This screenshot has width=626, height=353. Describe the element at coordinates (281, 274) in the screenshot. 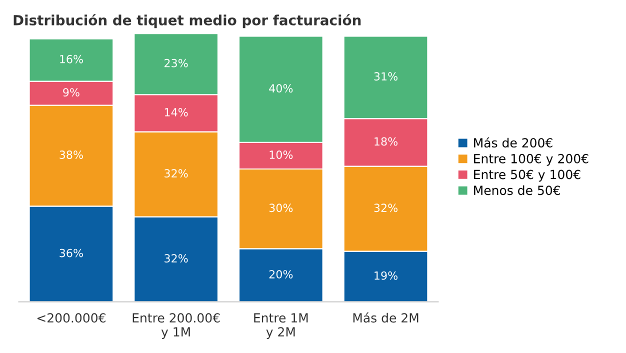

I see `data-label: 20%` at that location.